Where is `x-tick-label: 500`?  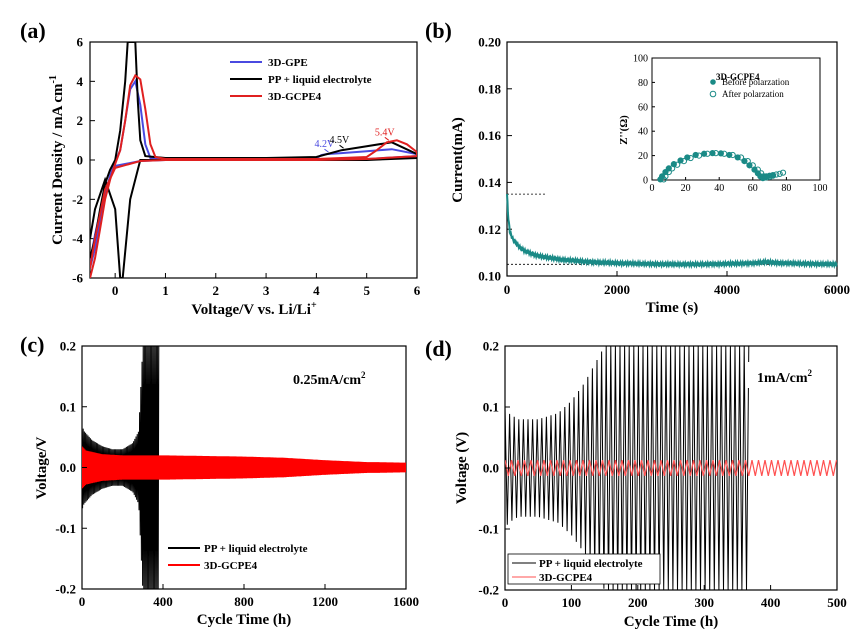
x-tick-label: 500 is located at coordinates (837, 602).